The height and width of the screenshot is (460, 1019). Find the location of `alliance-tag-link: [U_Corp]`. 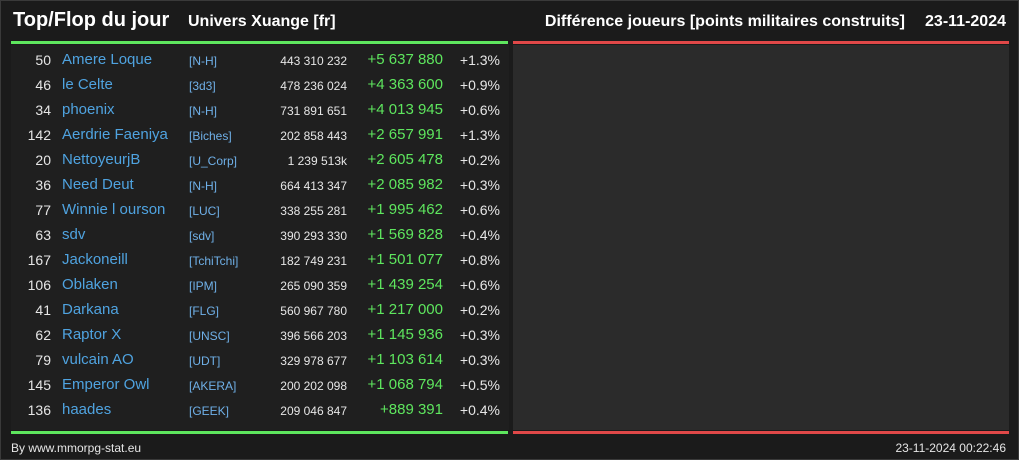

alliance-tag-link: [U_Corp] is located at coordinates (213, 161).